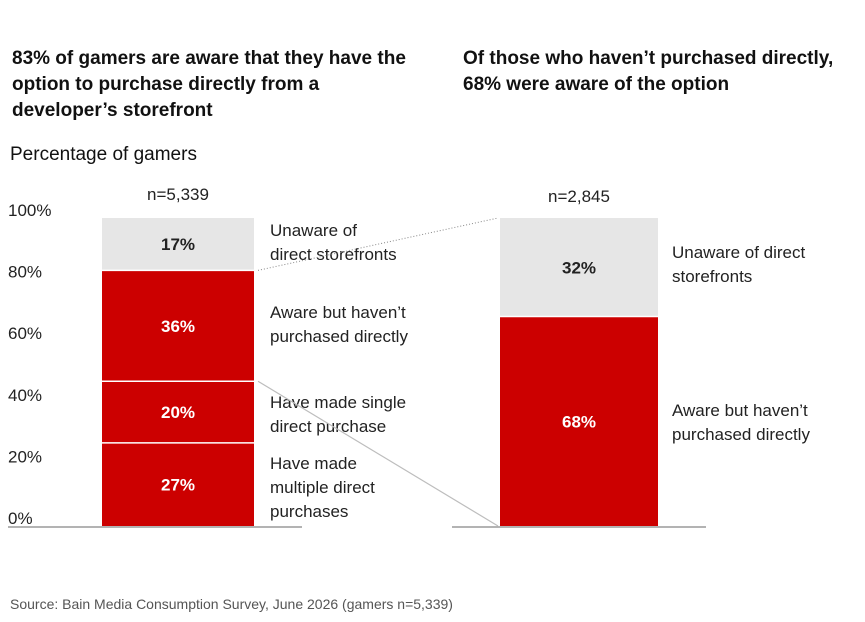 Image resolution: width=865 pixels, height=622 pixels. Describe the element at coordinates (328, 426) in the screenshot. I see `left-category-label: direct purchase` at that location.